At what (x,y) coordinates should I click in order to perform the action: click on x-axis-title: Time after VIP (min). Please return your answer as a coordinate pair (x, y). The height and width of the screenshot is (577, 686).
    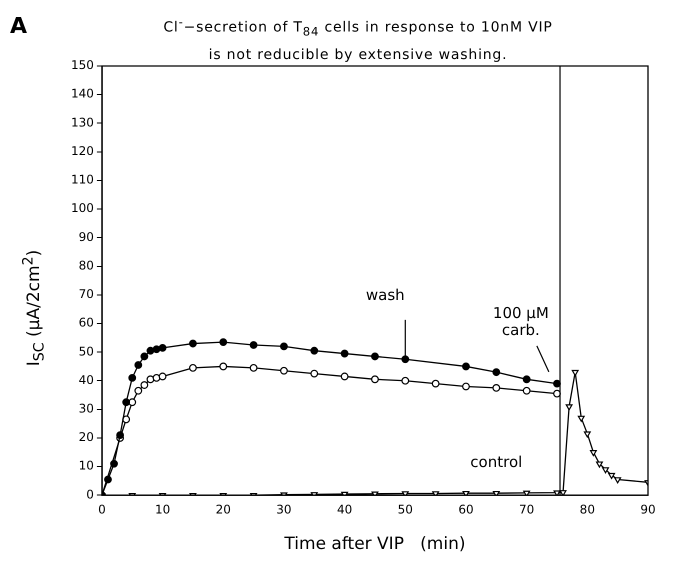
    Looking at the image, I should click on (374, 544).